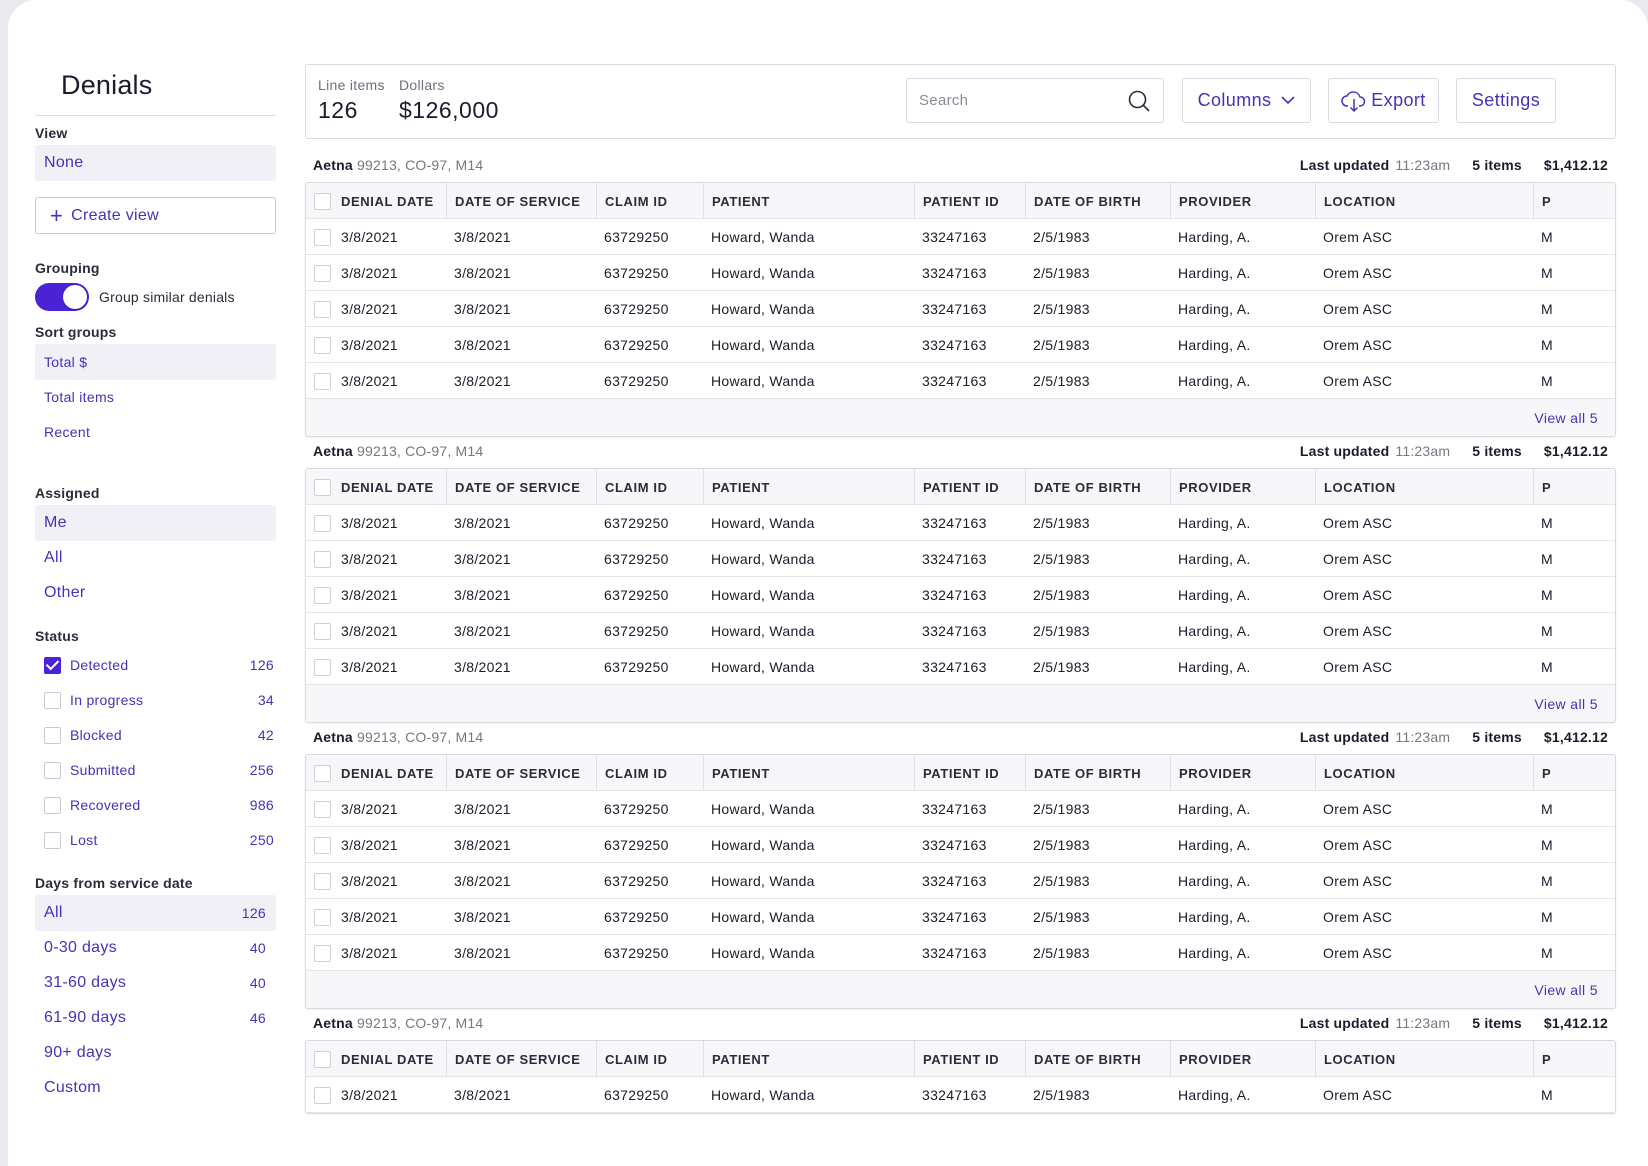 The height and width of the screenshot is (1166, 1648). What do you see at coordinates (155, 362) in the screenshot?
I see `sort-option: Total $` at bounding box center [155, 362].